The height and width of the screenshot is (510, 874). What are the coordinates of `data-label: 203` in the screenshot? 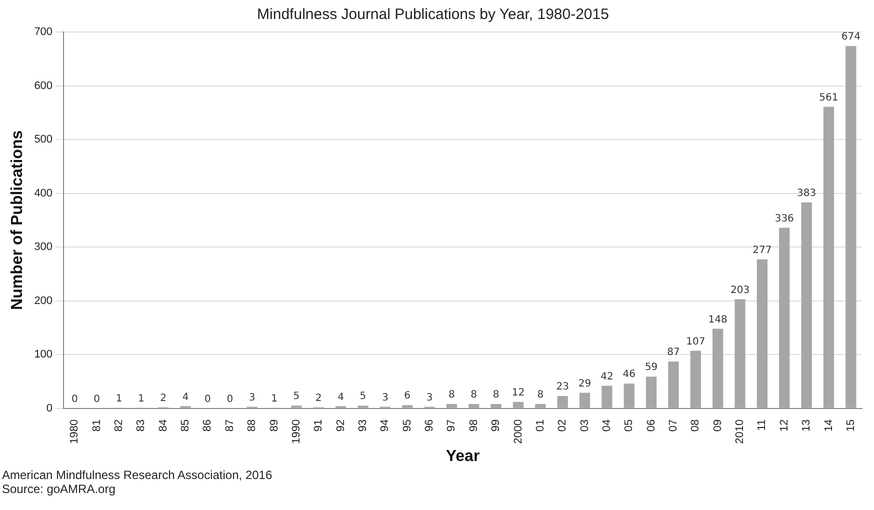 It's located at (740, 290).